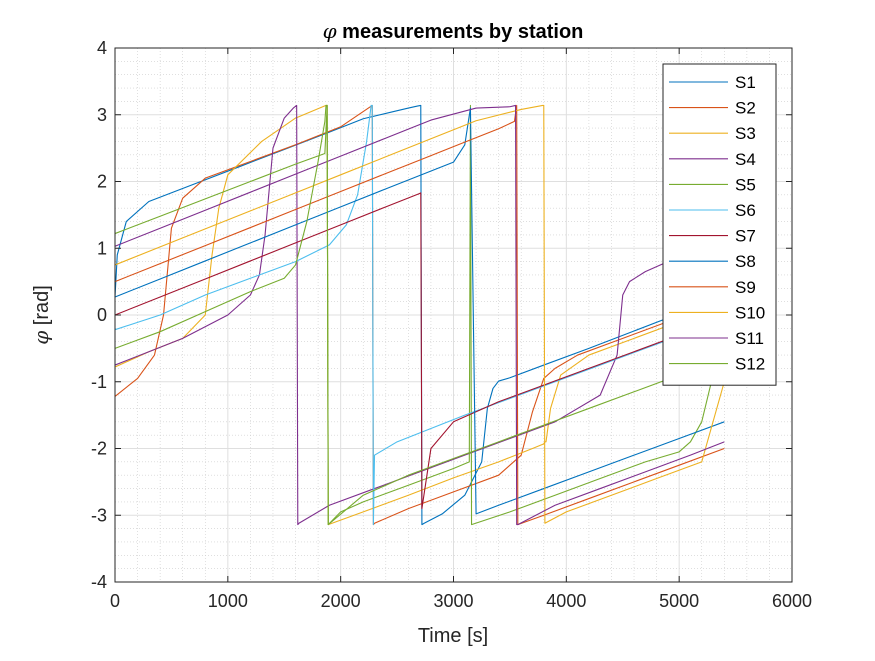 The image size is (875, 661). Describe the element at coordinates (750, 364) in the screenshot. I see `legend-label-s12: S12` at that location.